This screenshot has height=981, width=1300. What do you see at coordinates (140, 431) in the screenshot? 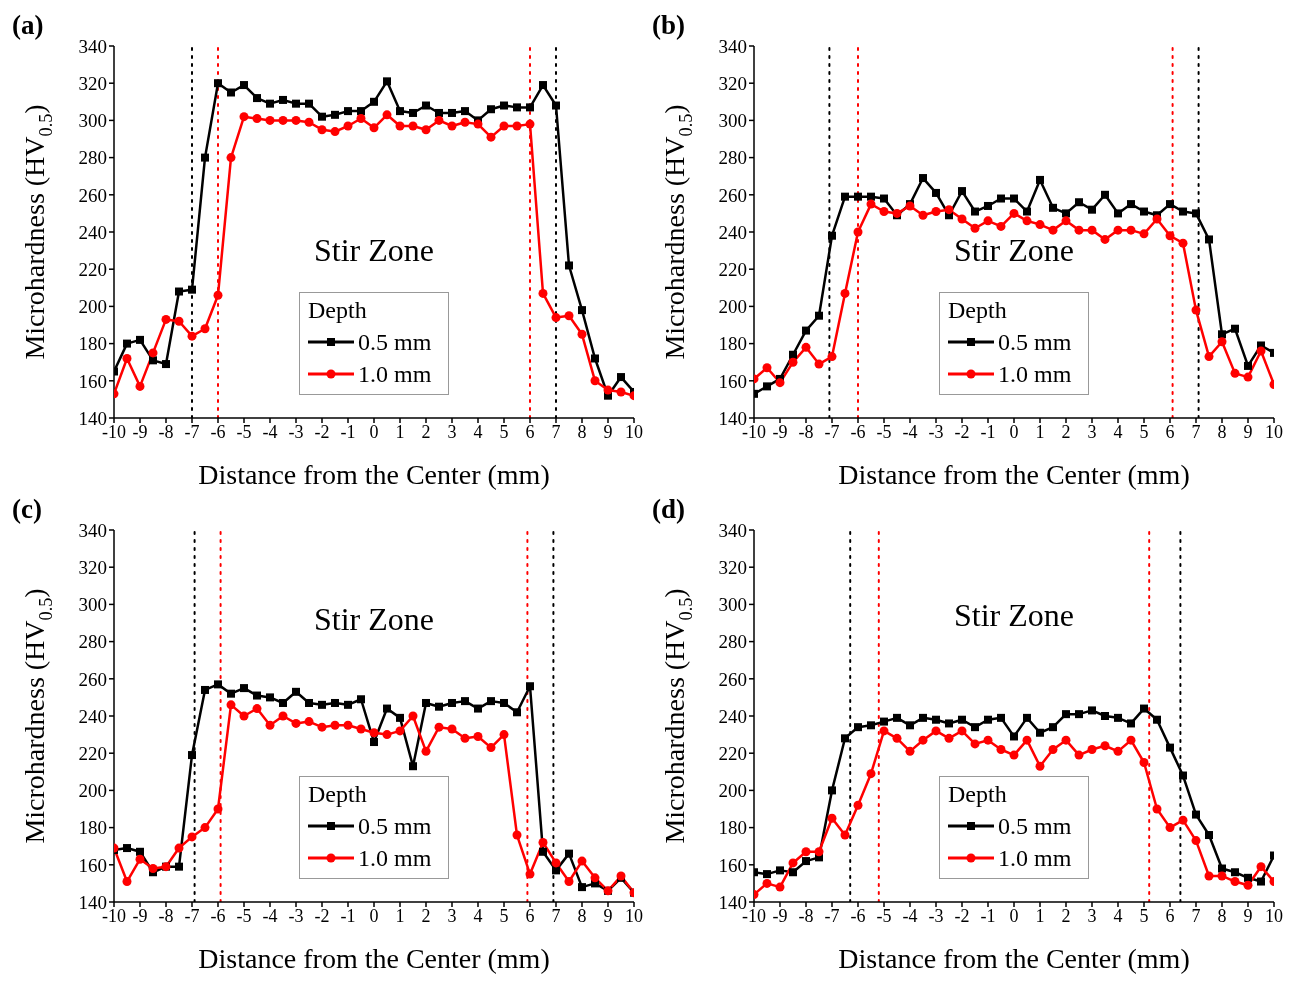
I see `x-tick-label: -9` at bounding box center [140, 431].